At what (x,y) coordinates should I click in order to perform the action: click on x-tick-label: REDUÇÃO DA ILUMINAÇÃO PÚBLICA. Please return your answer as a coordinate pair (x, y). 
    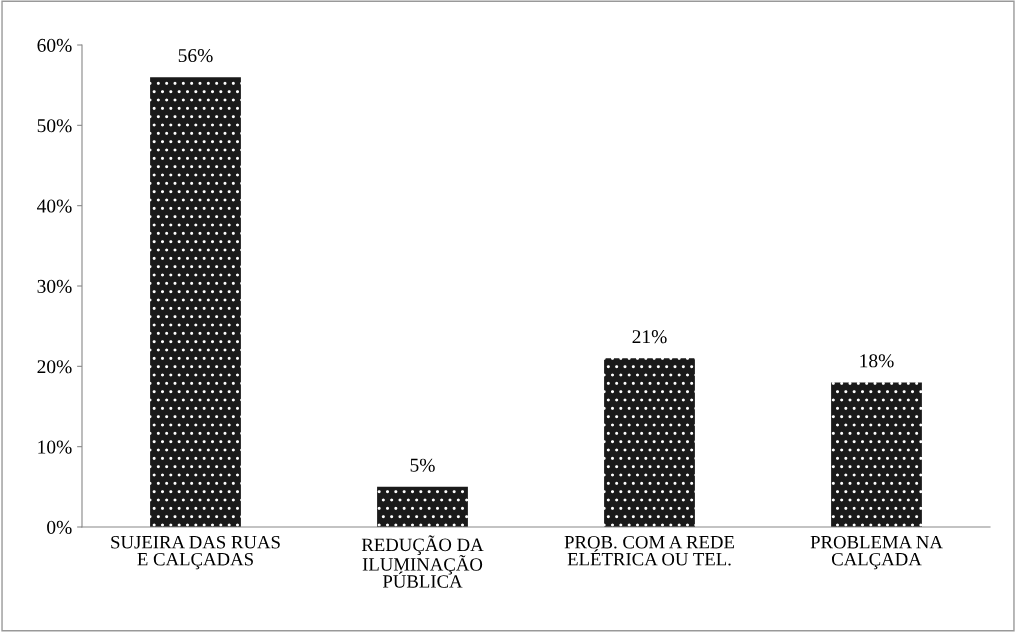
    Looking at the image, I should click on (422, 561).